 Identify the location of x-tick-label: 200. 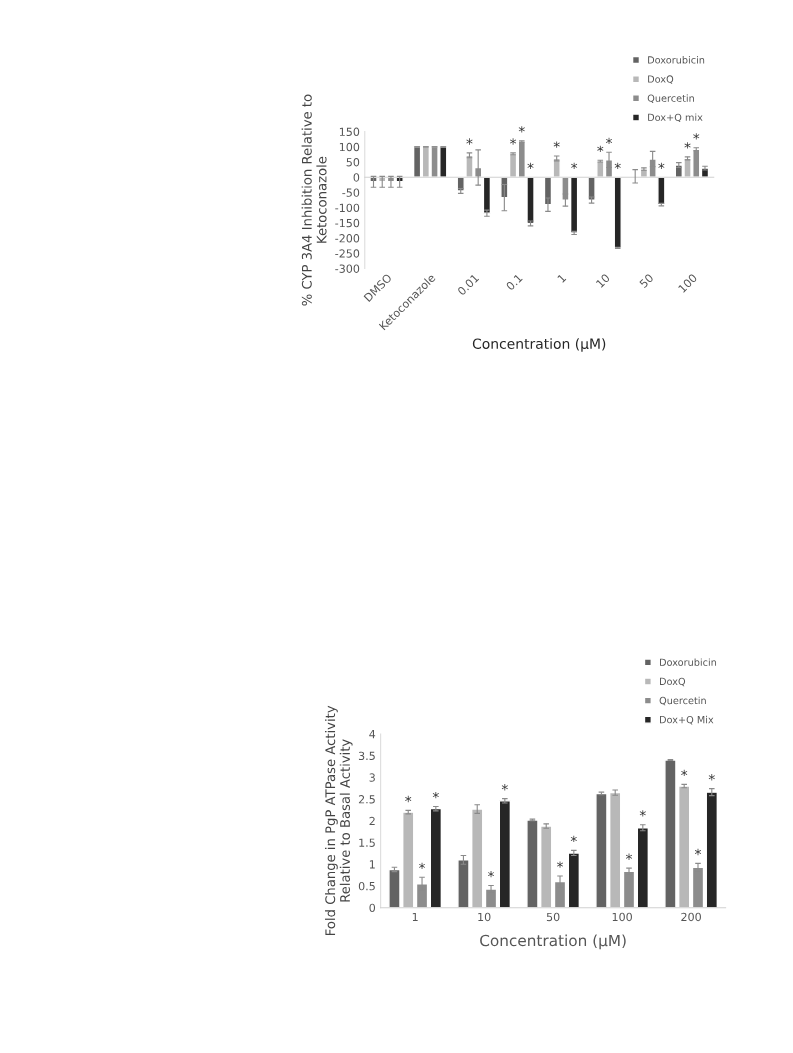
(691, 917).